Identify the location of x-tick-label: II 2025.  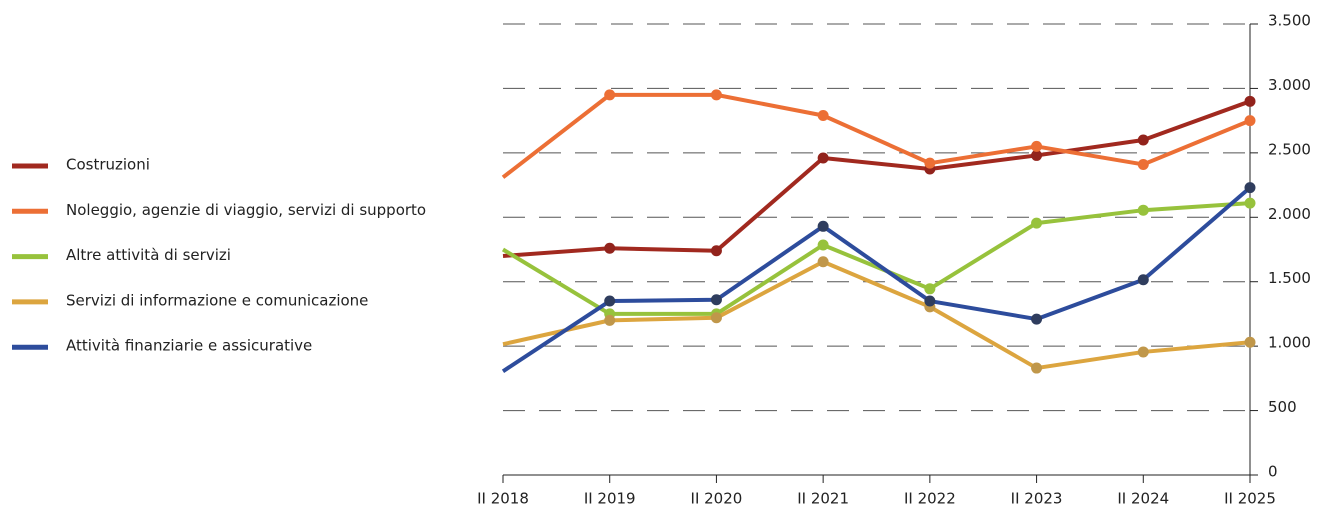
(1250, 499).